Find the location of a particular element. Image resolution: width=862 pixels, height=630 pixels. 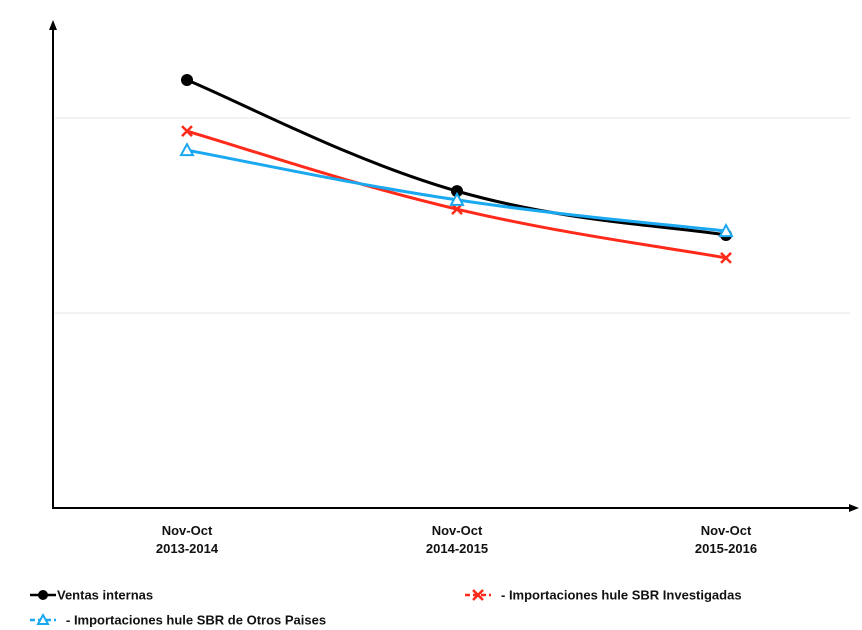

legend-item: - Importaciones hule SBR de Otros Paises is located at coordinates (178, 619).